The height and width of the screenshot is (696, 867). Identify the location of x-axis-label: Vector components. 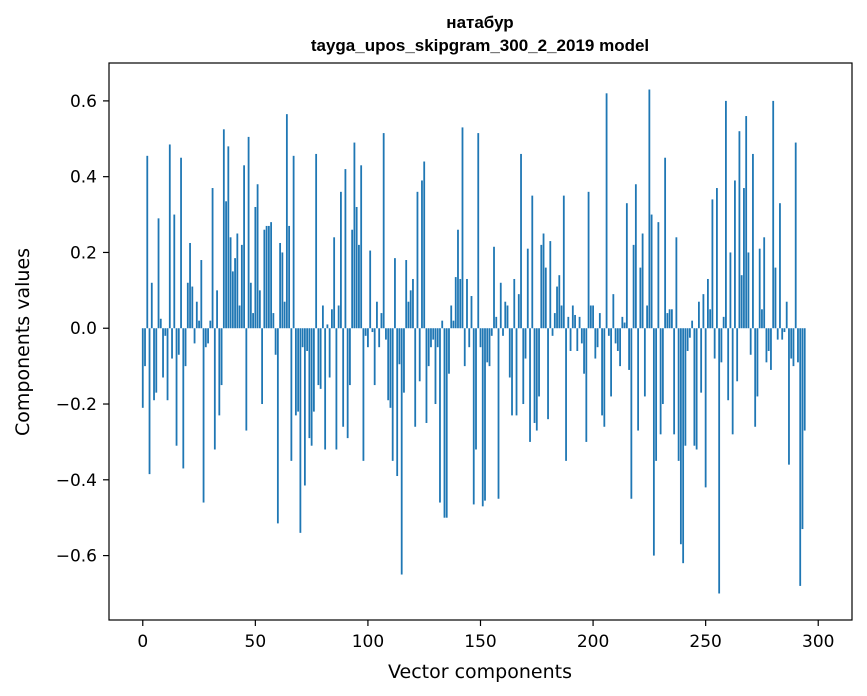
(480, 672).